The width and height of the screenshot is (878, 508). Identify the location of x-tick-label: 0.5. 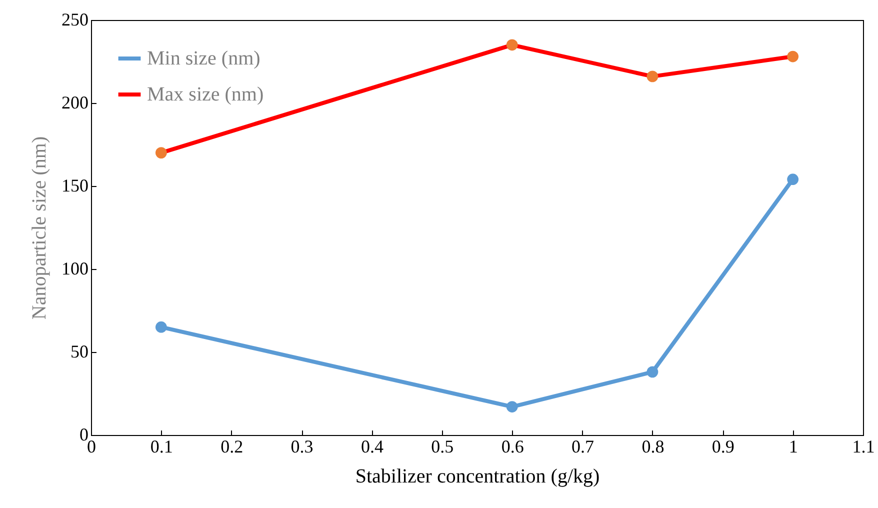
(442, 446).